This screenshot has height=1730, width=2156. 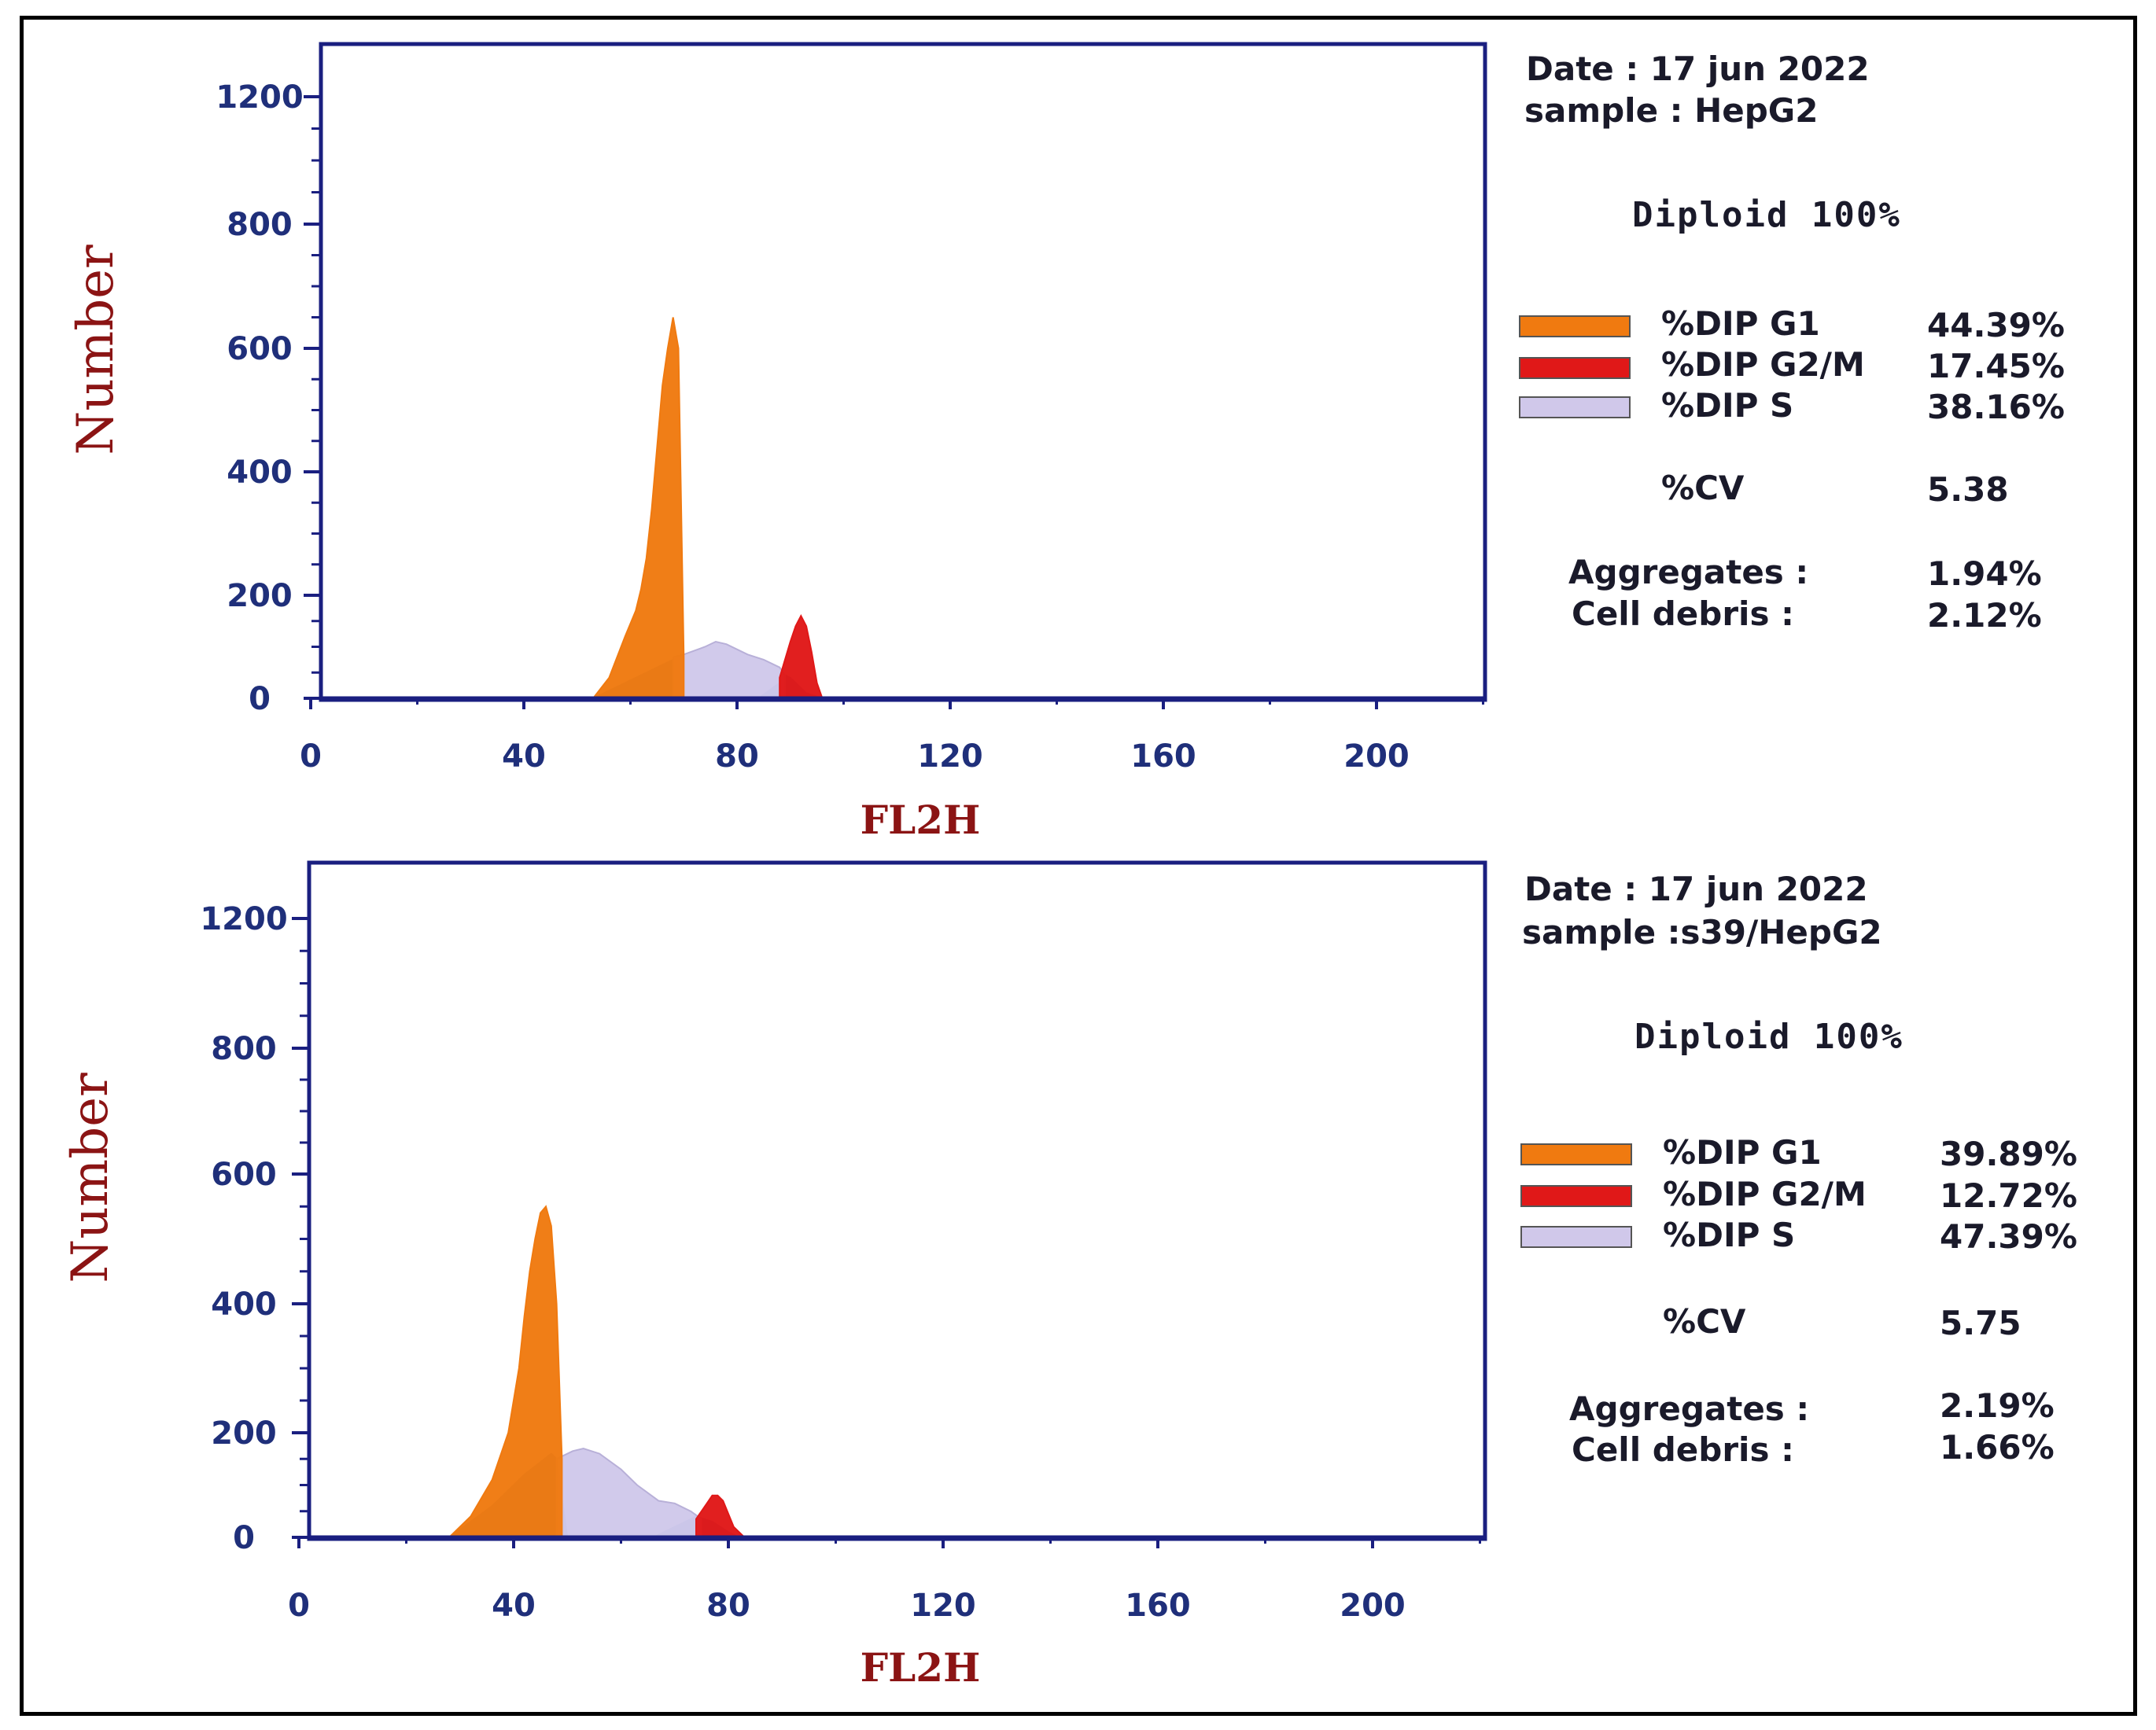 What do you see at coordinates (1996, 366) in the screenshot?
I see `panel-1-legend-g2m-value: 17.45%` at bounding box center [1996, 366].